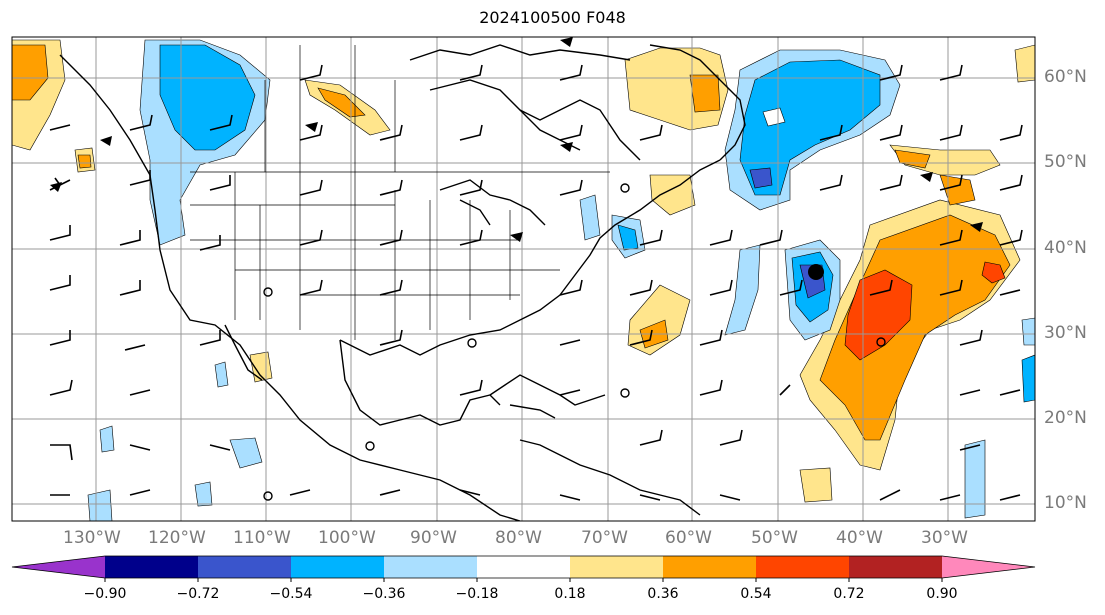 The width and height of the screenshot is (1105, 615). Describe the element at coordinates (774, 538) in the screenshot. I see `lon-label-50w: 50°W` at that location.